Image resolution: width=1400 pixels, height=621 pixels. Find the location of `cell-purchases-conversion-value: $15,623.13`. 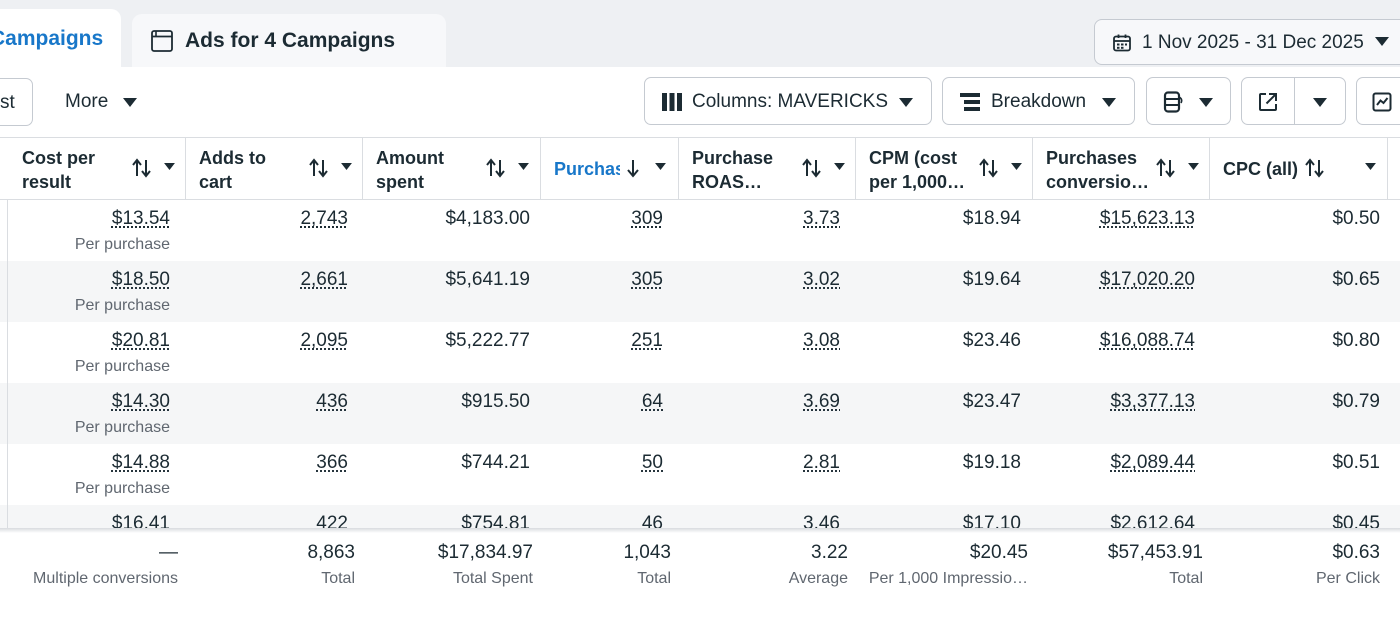

cell-purchases-conversion-value: $15,623.13 is located at coordinates (1147, 219).